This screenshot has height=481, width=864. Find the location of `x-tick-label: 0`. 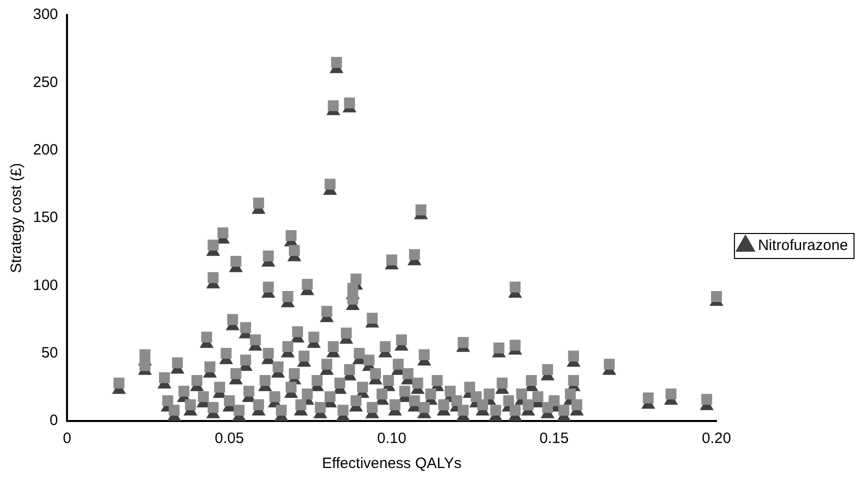

x-tick-label: 0 is located at coordinates (67, 439).